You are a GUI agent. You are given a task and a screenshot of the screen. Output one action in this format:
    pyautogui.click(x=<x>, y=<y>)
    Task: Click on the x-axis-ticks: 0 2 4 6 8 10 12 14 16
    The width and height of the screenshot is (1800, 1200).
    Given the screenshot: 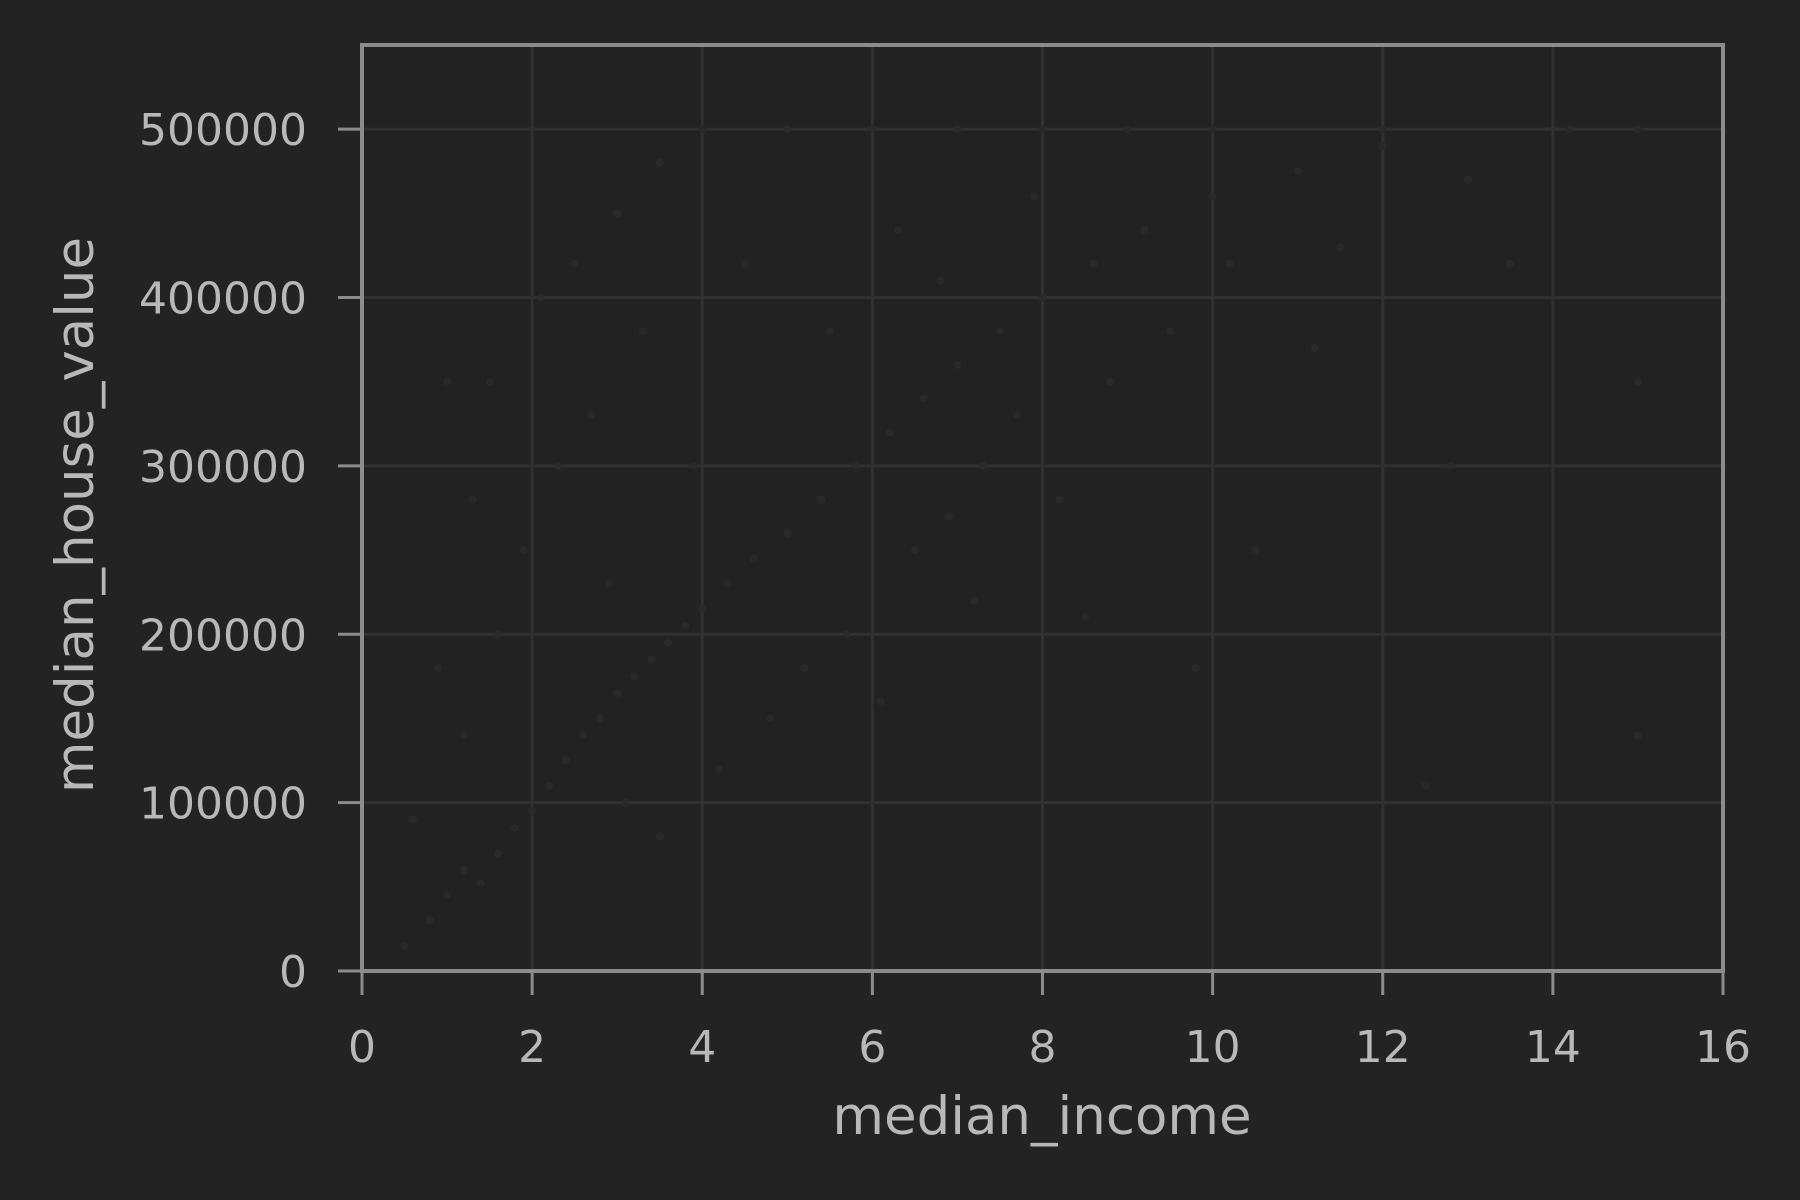 What is the action you would take?
    pyautogui.click(x=1049, y=1022)
    